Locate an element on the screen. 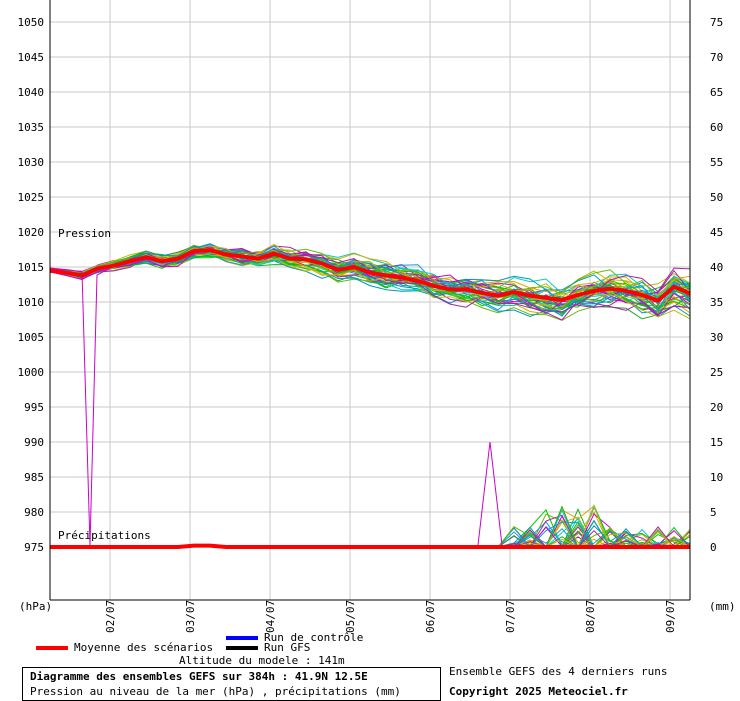 The height and width of the screenshot is (701, 740). x-tick-label: 06/07 is located at coordinates (430, 616).